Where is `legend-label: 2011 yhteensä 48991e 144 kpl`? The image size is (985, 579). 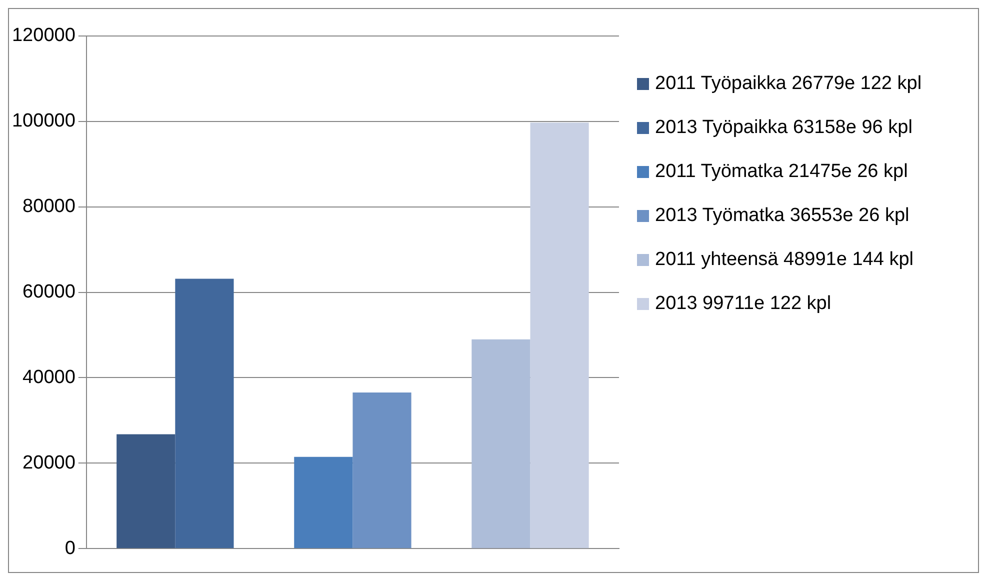 legend-label: 2011 yhteensä 48991e 144 kpl is located at coordinates (784, 260).